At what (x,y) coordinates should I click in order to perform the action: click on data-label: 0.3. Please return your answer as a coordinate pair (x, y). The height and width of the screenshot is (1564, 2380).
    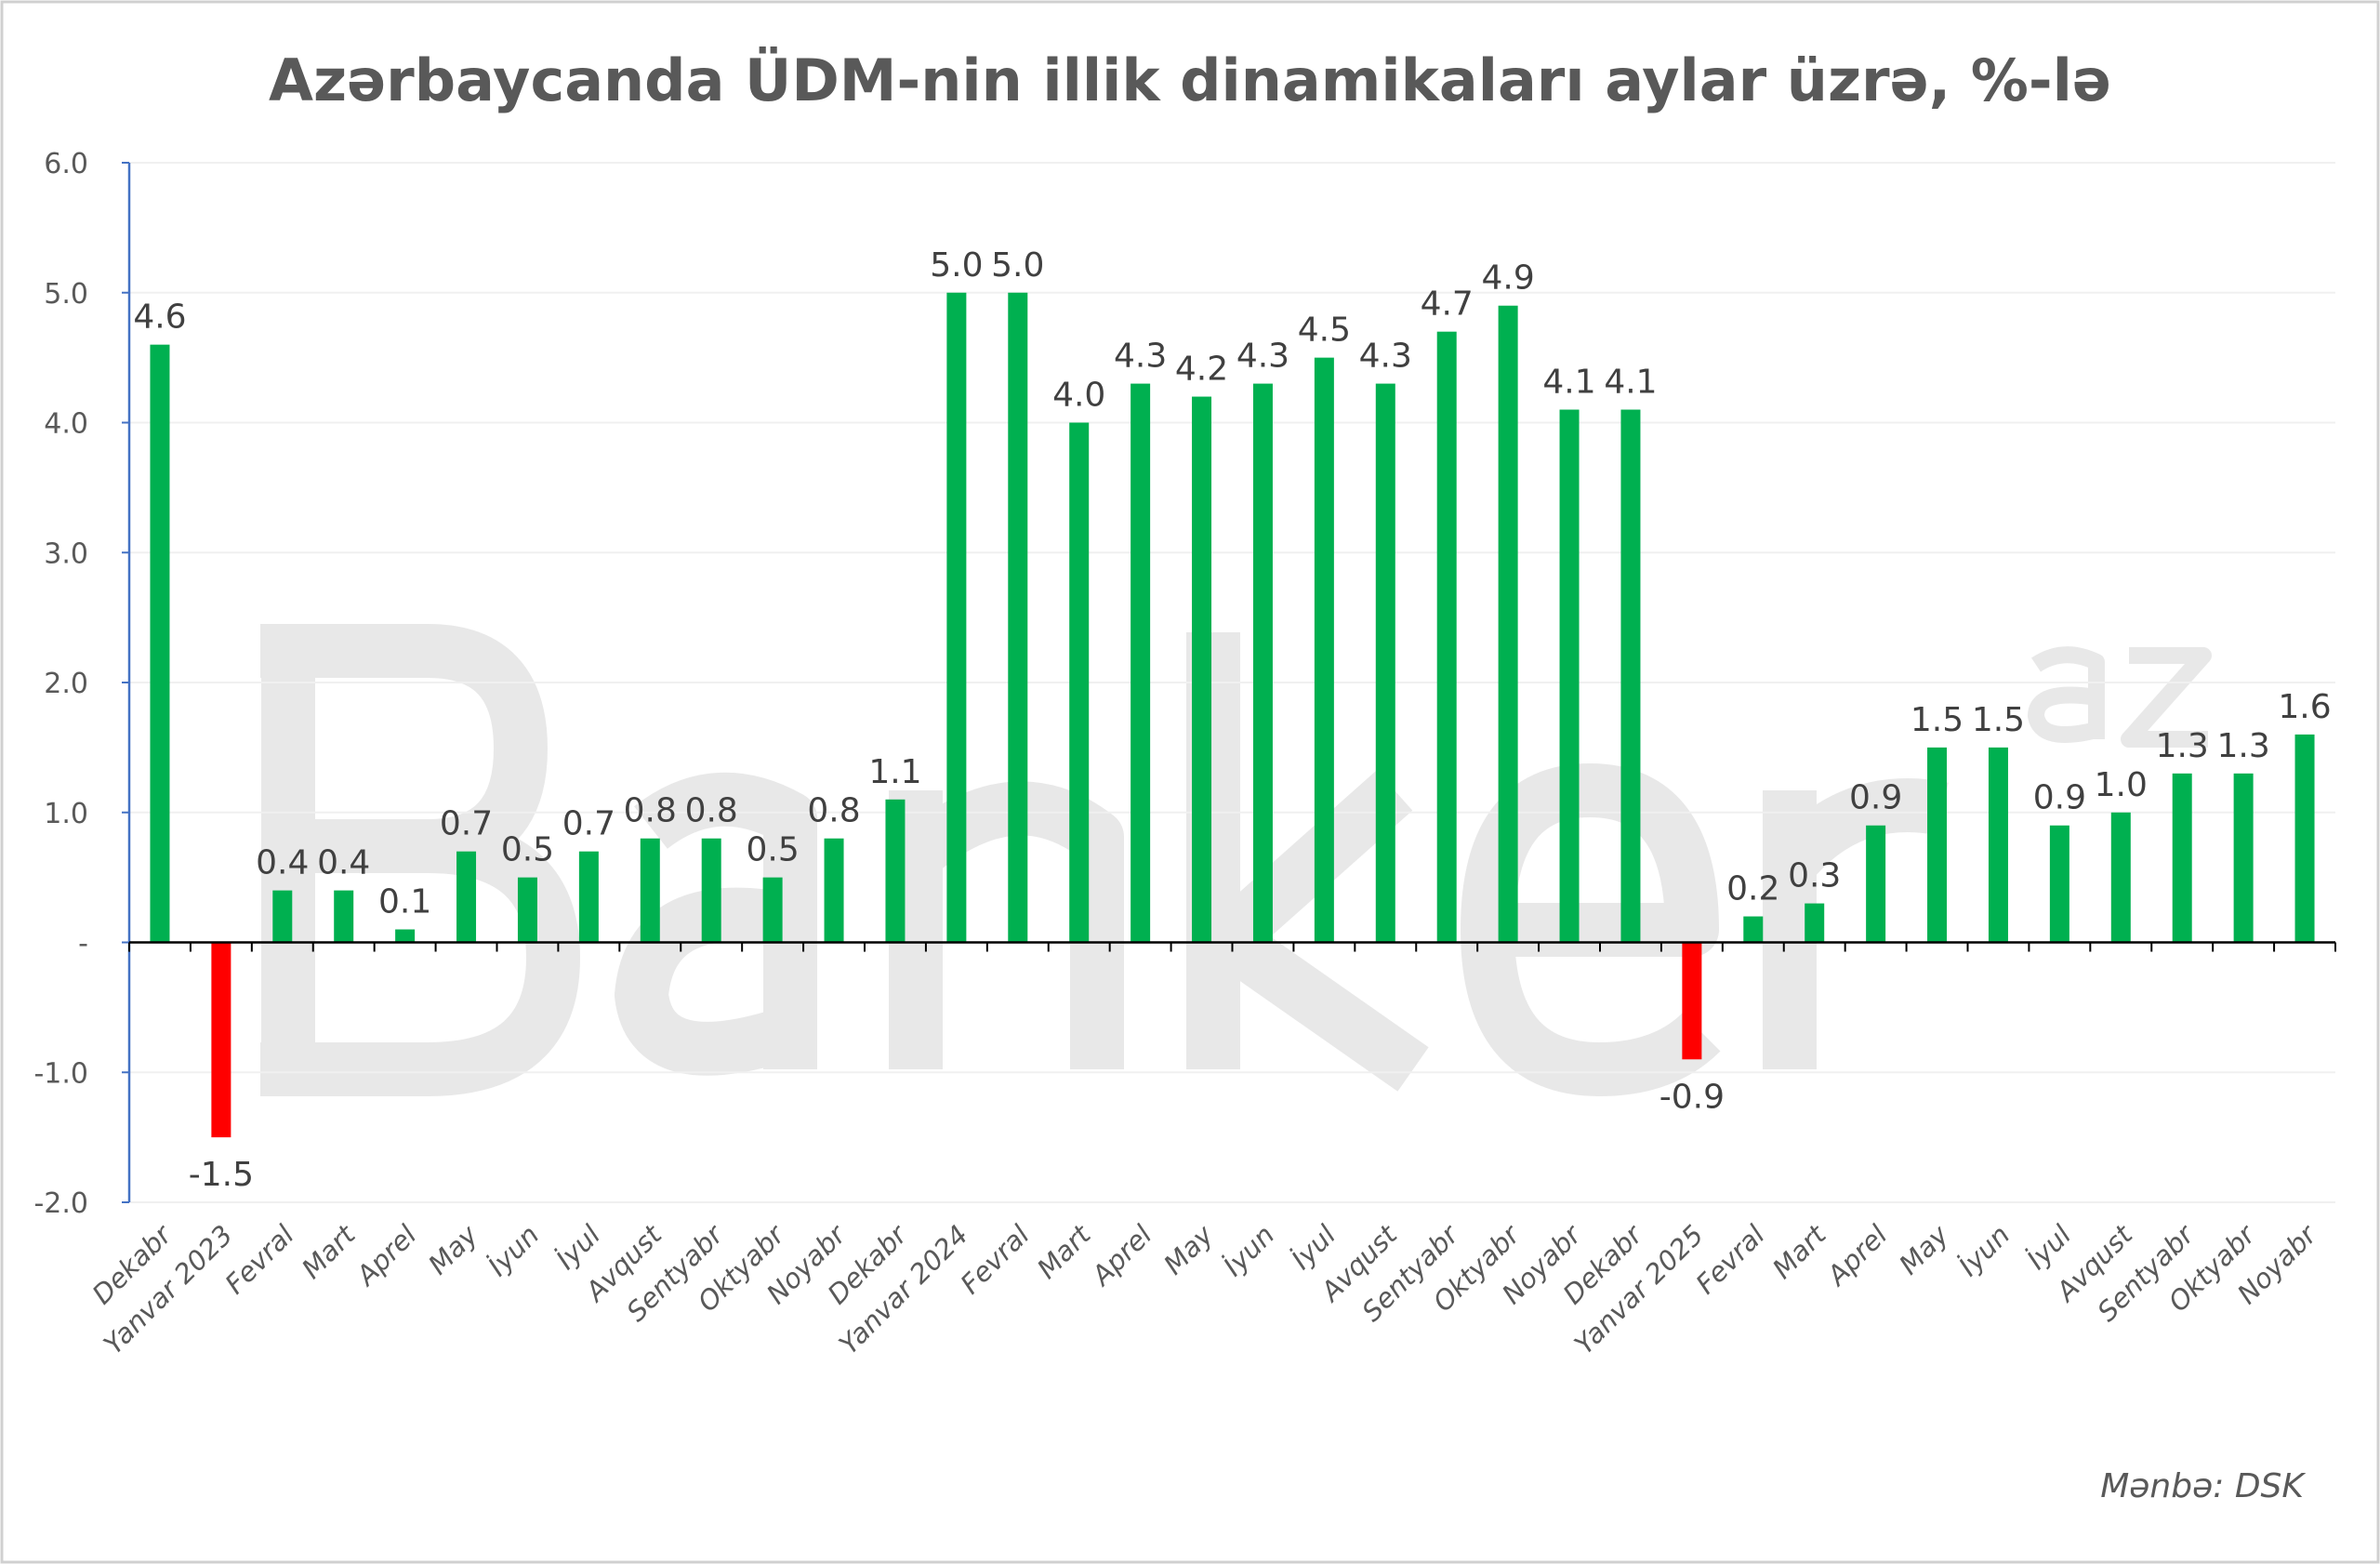
    Looking at the image, I should click on (1814, 876).